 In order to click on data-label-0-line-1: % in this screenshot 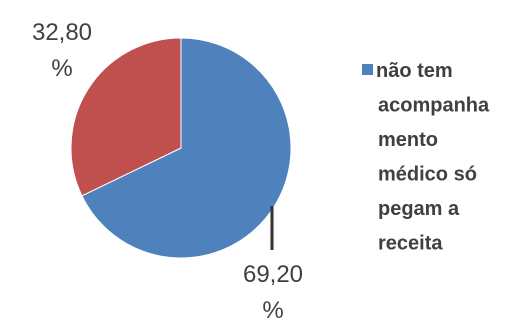, I will do `click(272, 310)`.